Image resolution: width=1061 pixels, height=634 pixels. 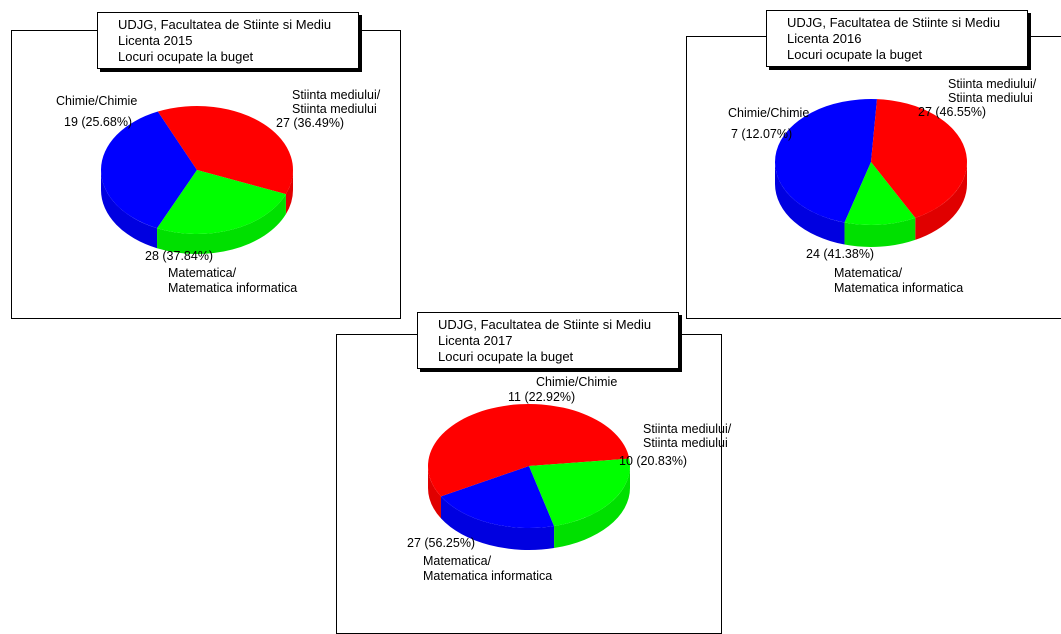 What do you see at coordinates (762, 134) in the screenshot?
I see `slice-value-label: 7 (12.07%)` at bounding box center [762, 134].